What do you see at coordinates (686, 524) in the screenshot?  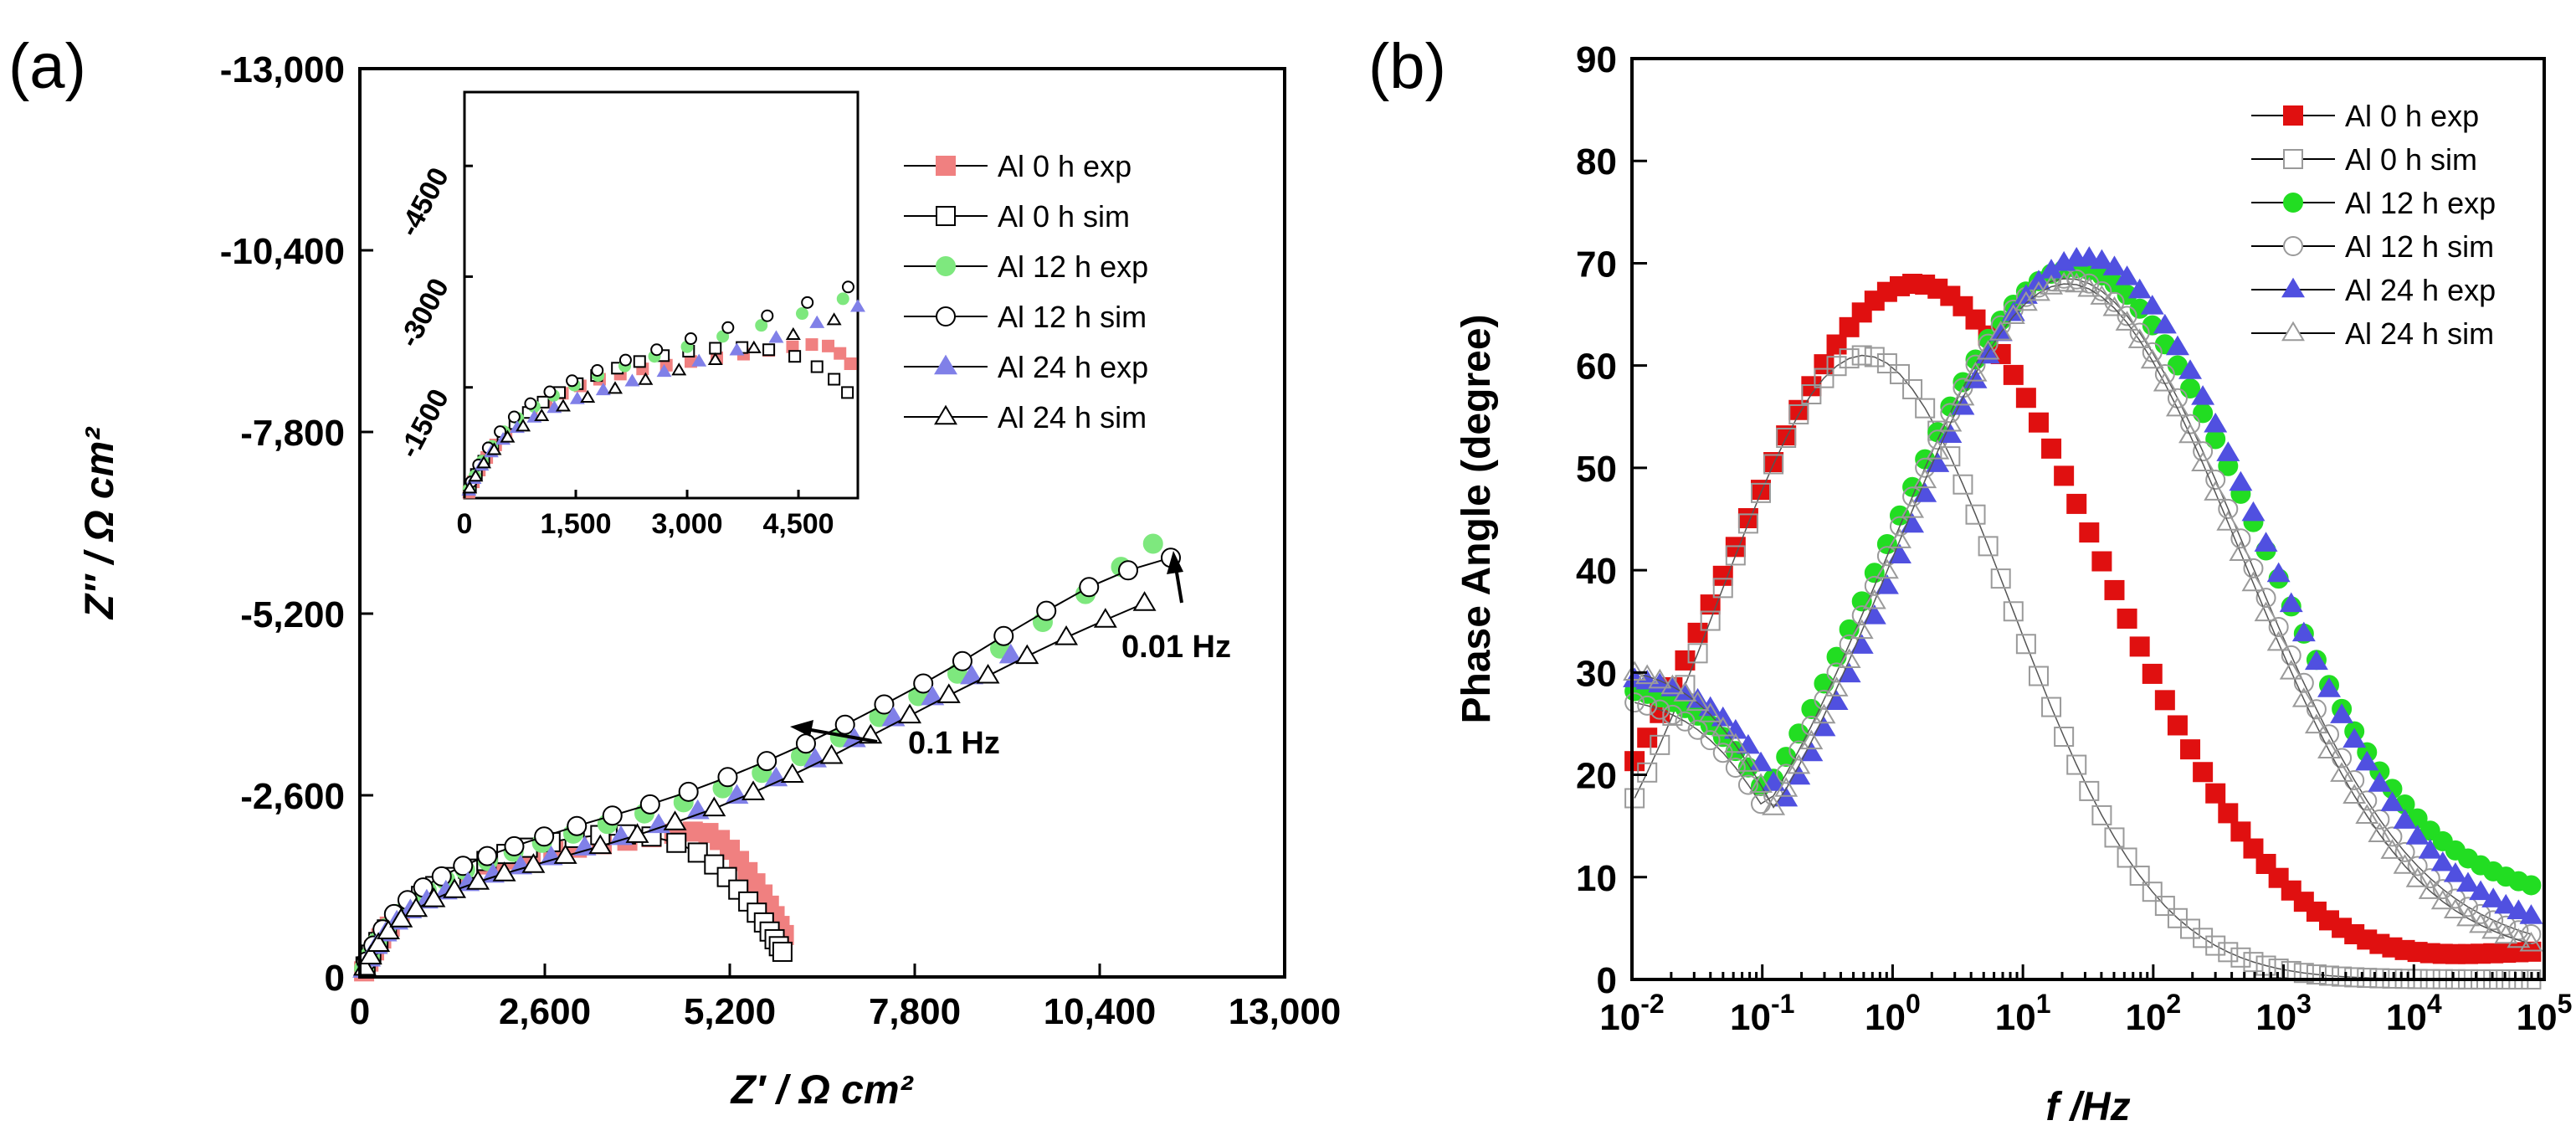 I see `inset-x-tick-label: 3,000` at bounding box center [686, 524].